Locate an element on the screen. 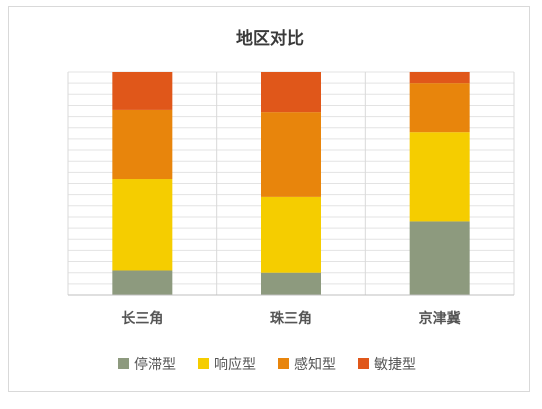  x-tick-label: 京津冀 is located at coordinates (440, 318).